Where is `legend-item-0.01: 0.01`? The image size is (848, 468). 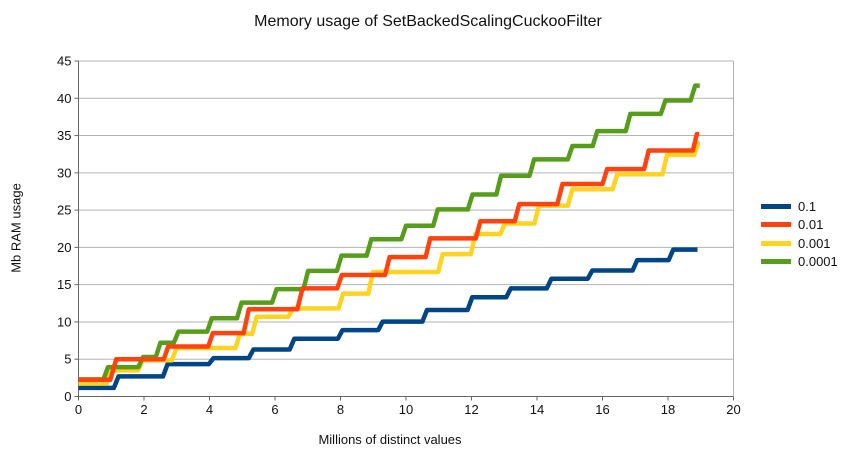 legend-item-0.01: 0.01 is located at coordinates (799, 225).